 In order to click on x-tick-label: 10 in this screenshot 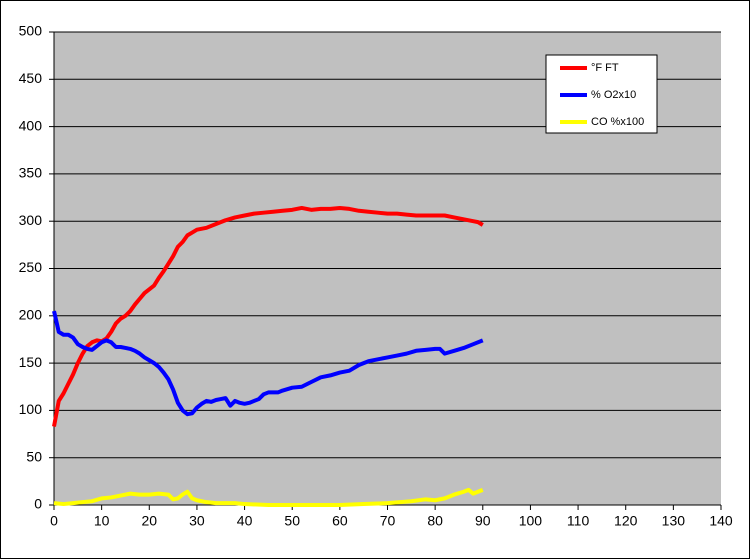, I will do `click(102, 521)`.